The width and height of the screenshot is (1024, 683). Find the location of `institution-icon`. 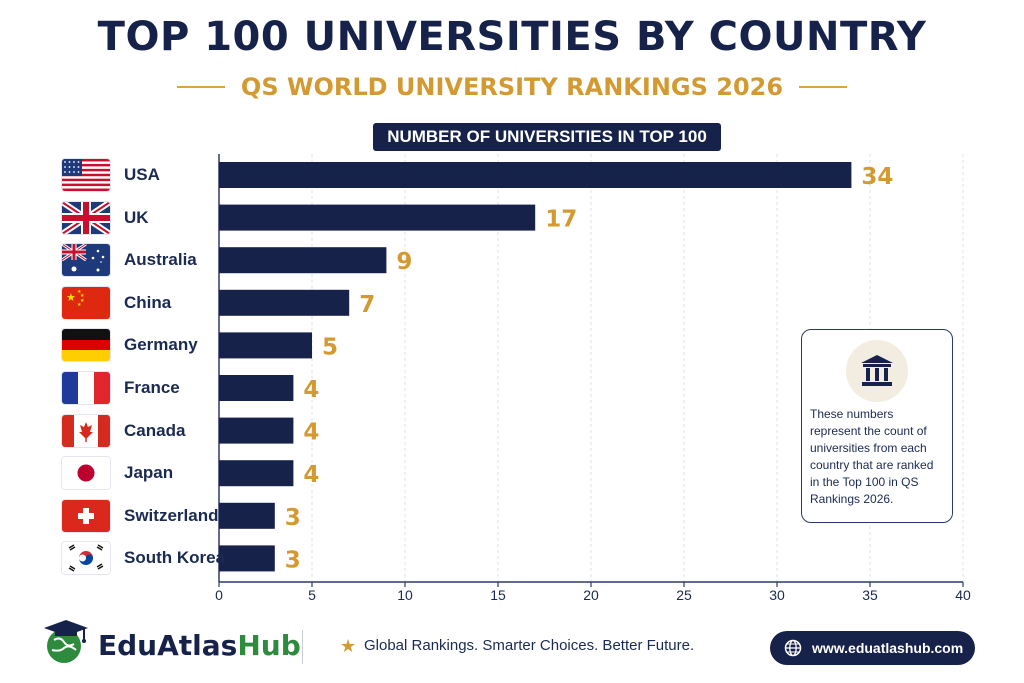

institution-icon is located at coordinates (877, 371).